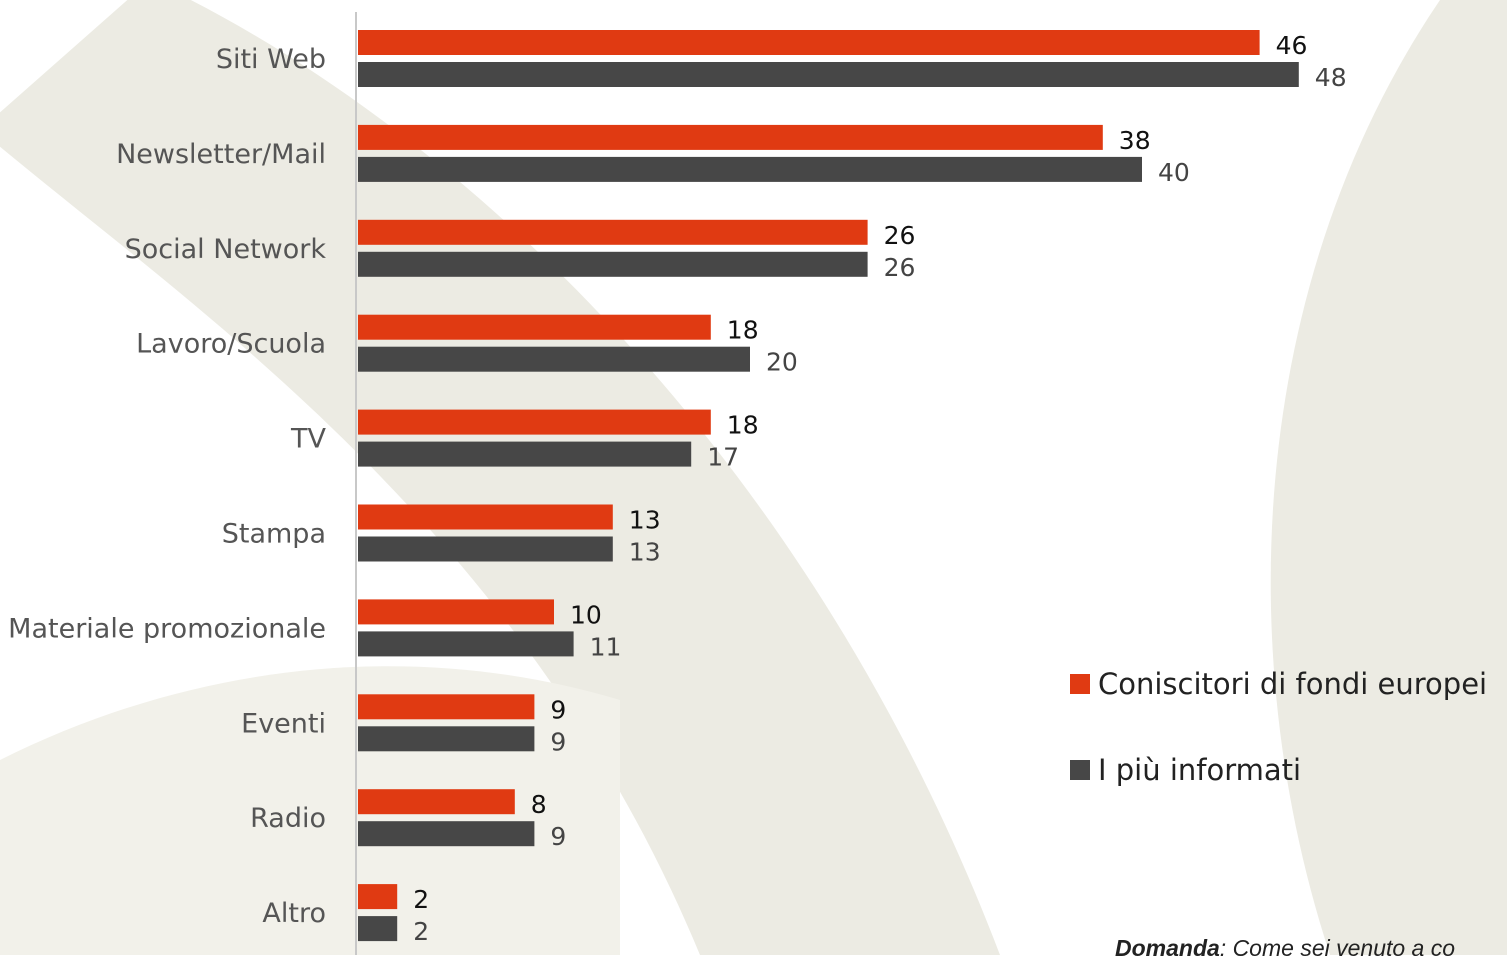 The width and height of the screenshot is (1507, 962). I want to click on footnote: Domanda: Come sei venuto a co, so click(1285, 948).